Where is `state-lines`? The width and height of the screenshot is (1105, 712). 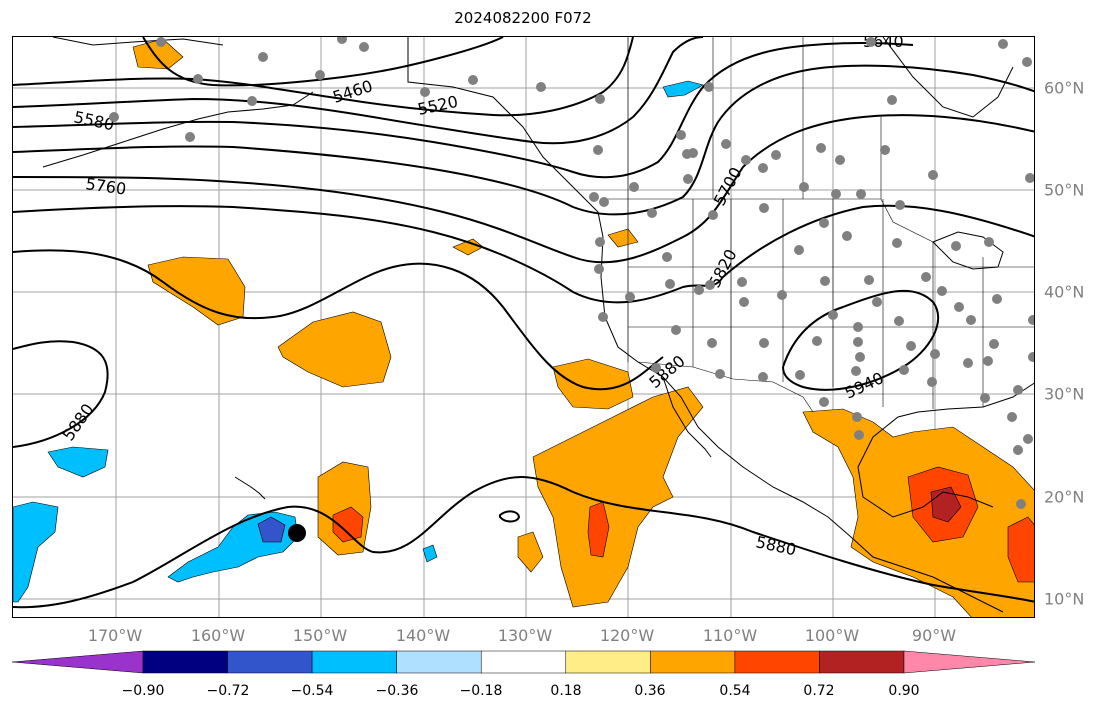
state-lines is located at coordinates (830, 304).